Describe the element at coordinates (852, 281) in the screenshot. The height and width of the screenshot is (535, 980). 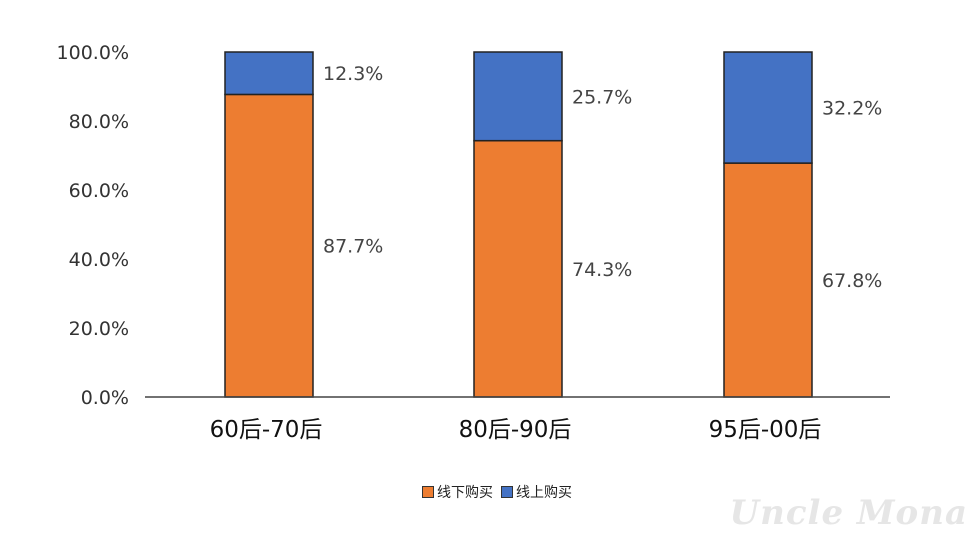
I see `data-label: 67.8%` at that location.